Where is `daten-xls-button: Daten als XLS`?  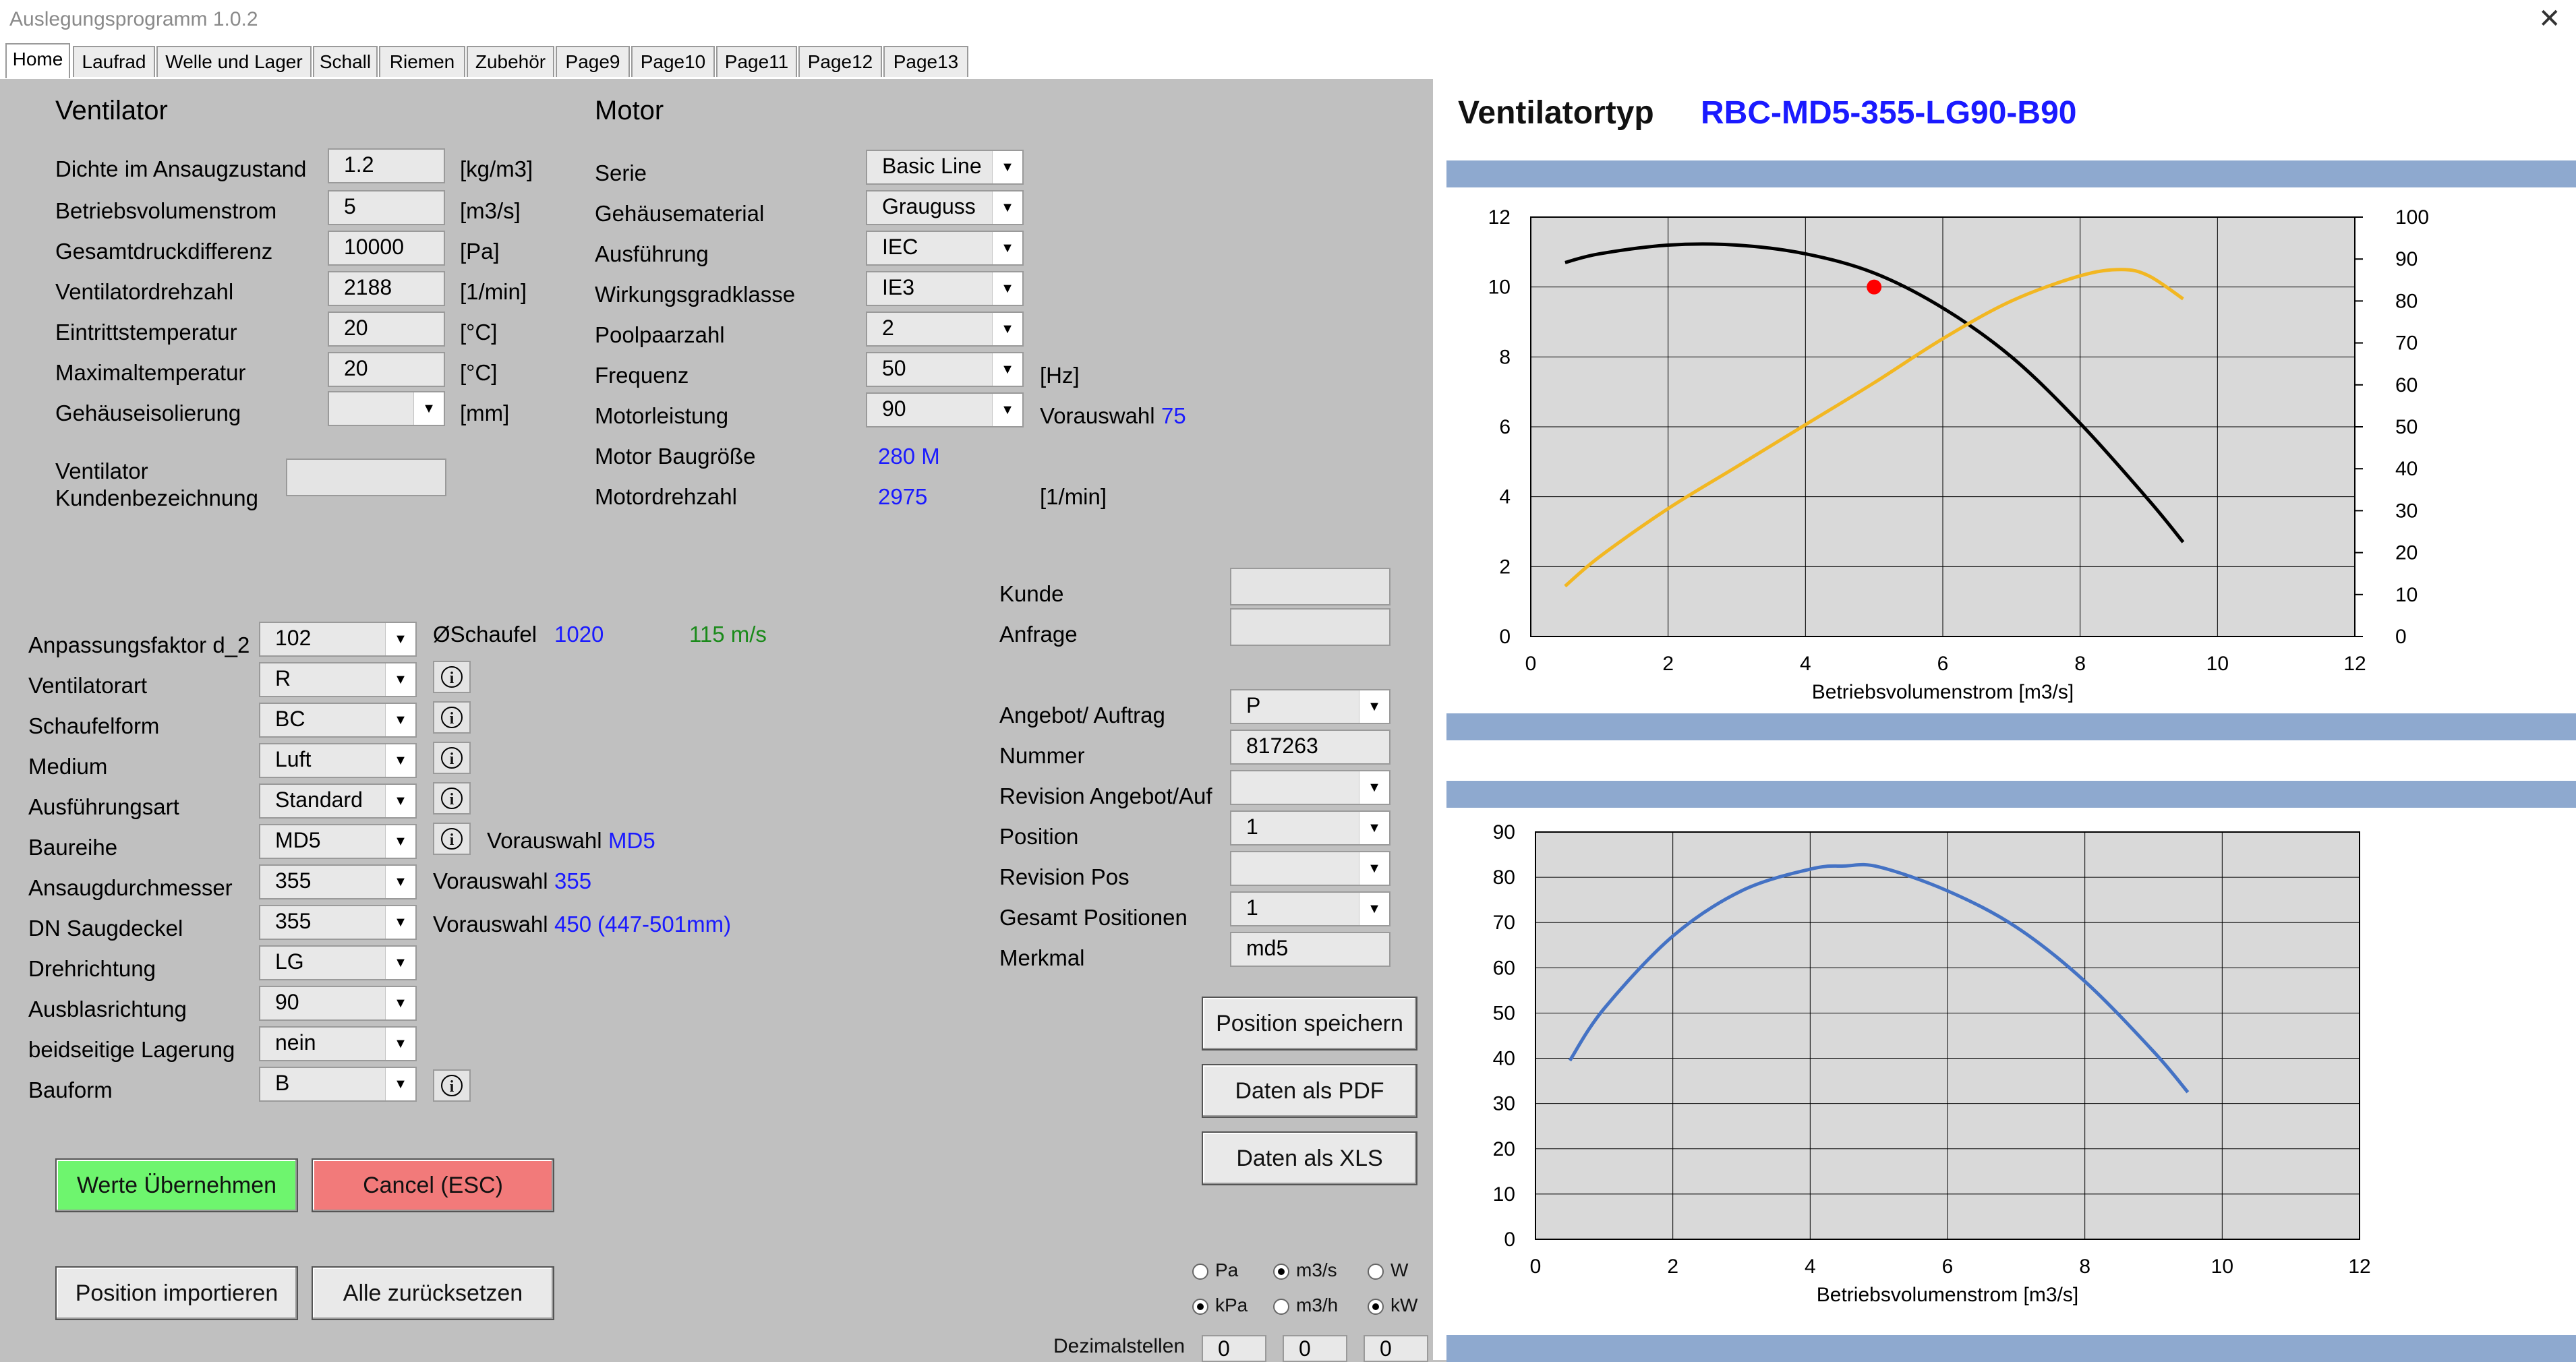 daten-xls-button: Daten als XLS is located at coordinates (1309, 1158).